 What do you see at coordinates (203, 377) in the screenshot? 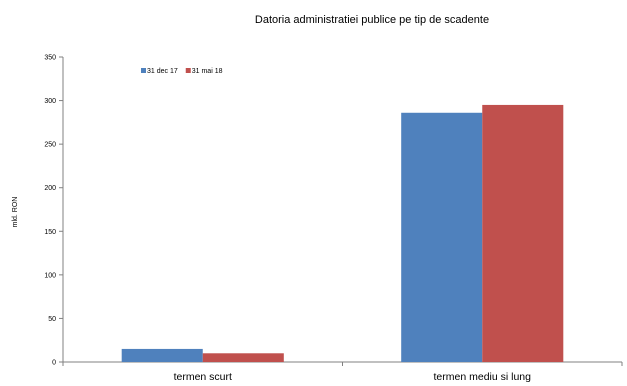
I see `category-label: termen scurt` at bounding box center [203, 377].